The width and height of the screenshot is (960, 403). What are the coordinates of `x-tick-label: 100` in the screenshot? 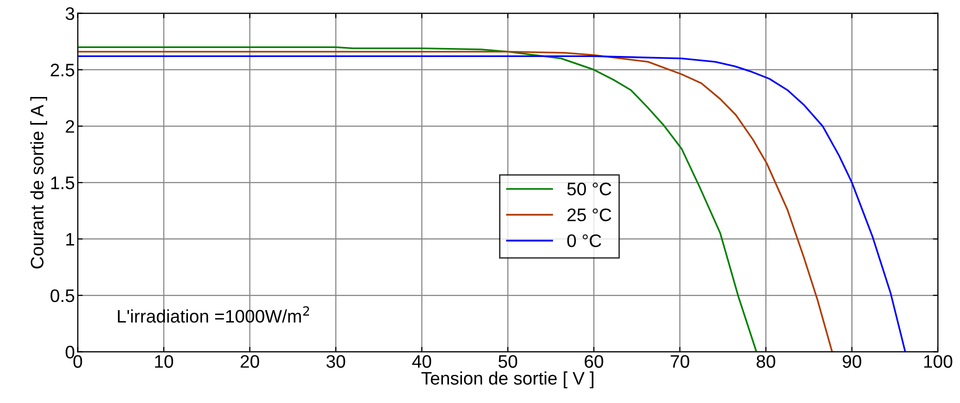 It's located at (938, 361).